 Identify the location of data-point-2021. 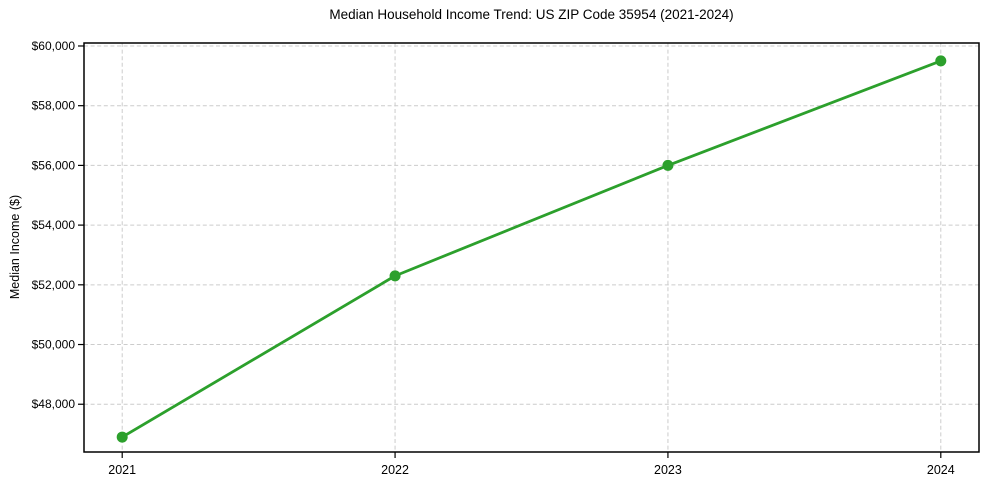
(122, 437).